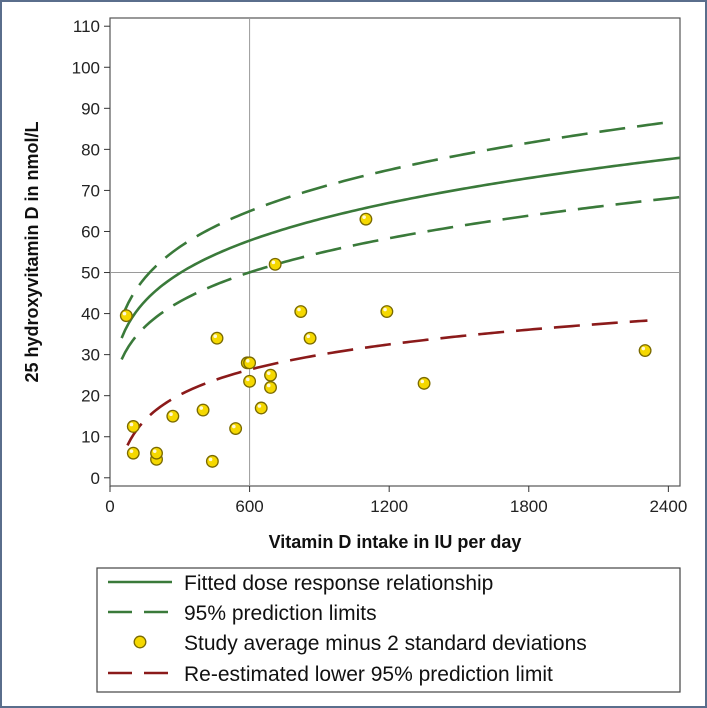 The width and height of the screenshot is (707, 708). Describe the element at coordinates (90, 149) in the screenshot. I see `y-tick-label: 80` at that location.